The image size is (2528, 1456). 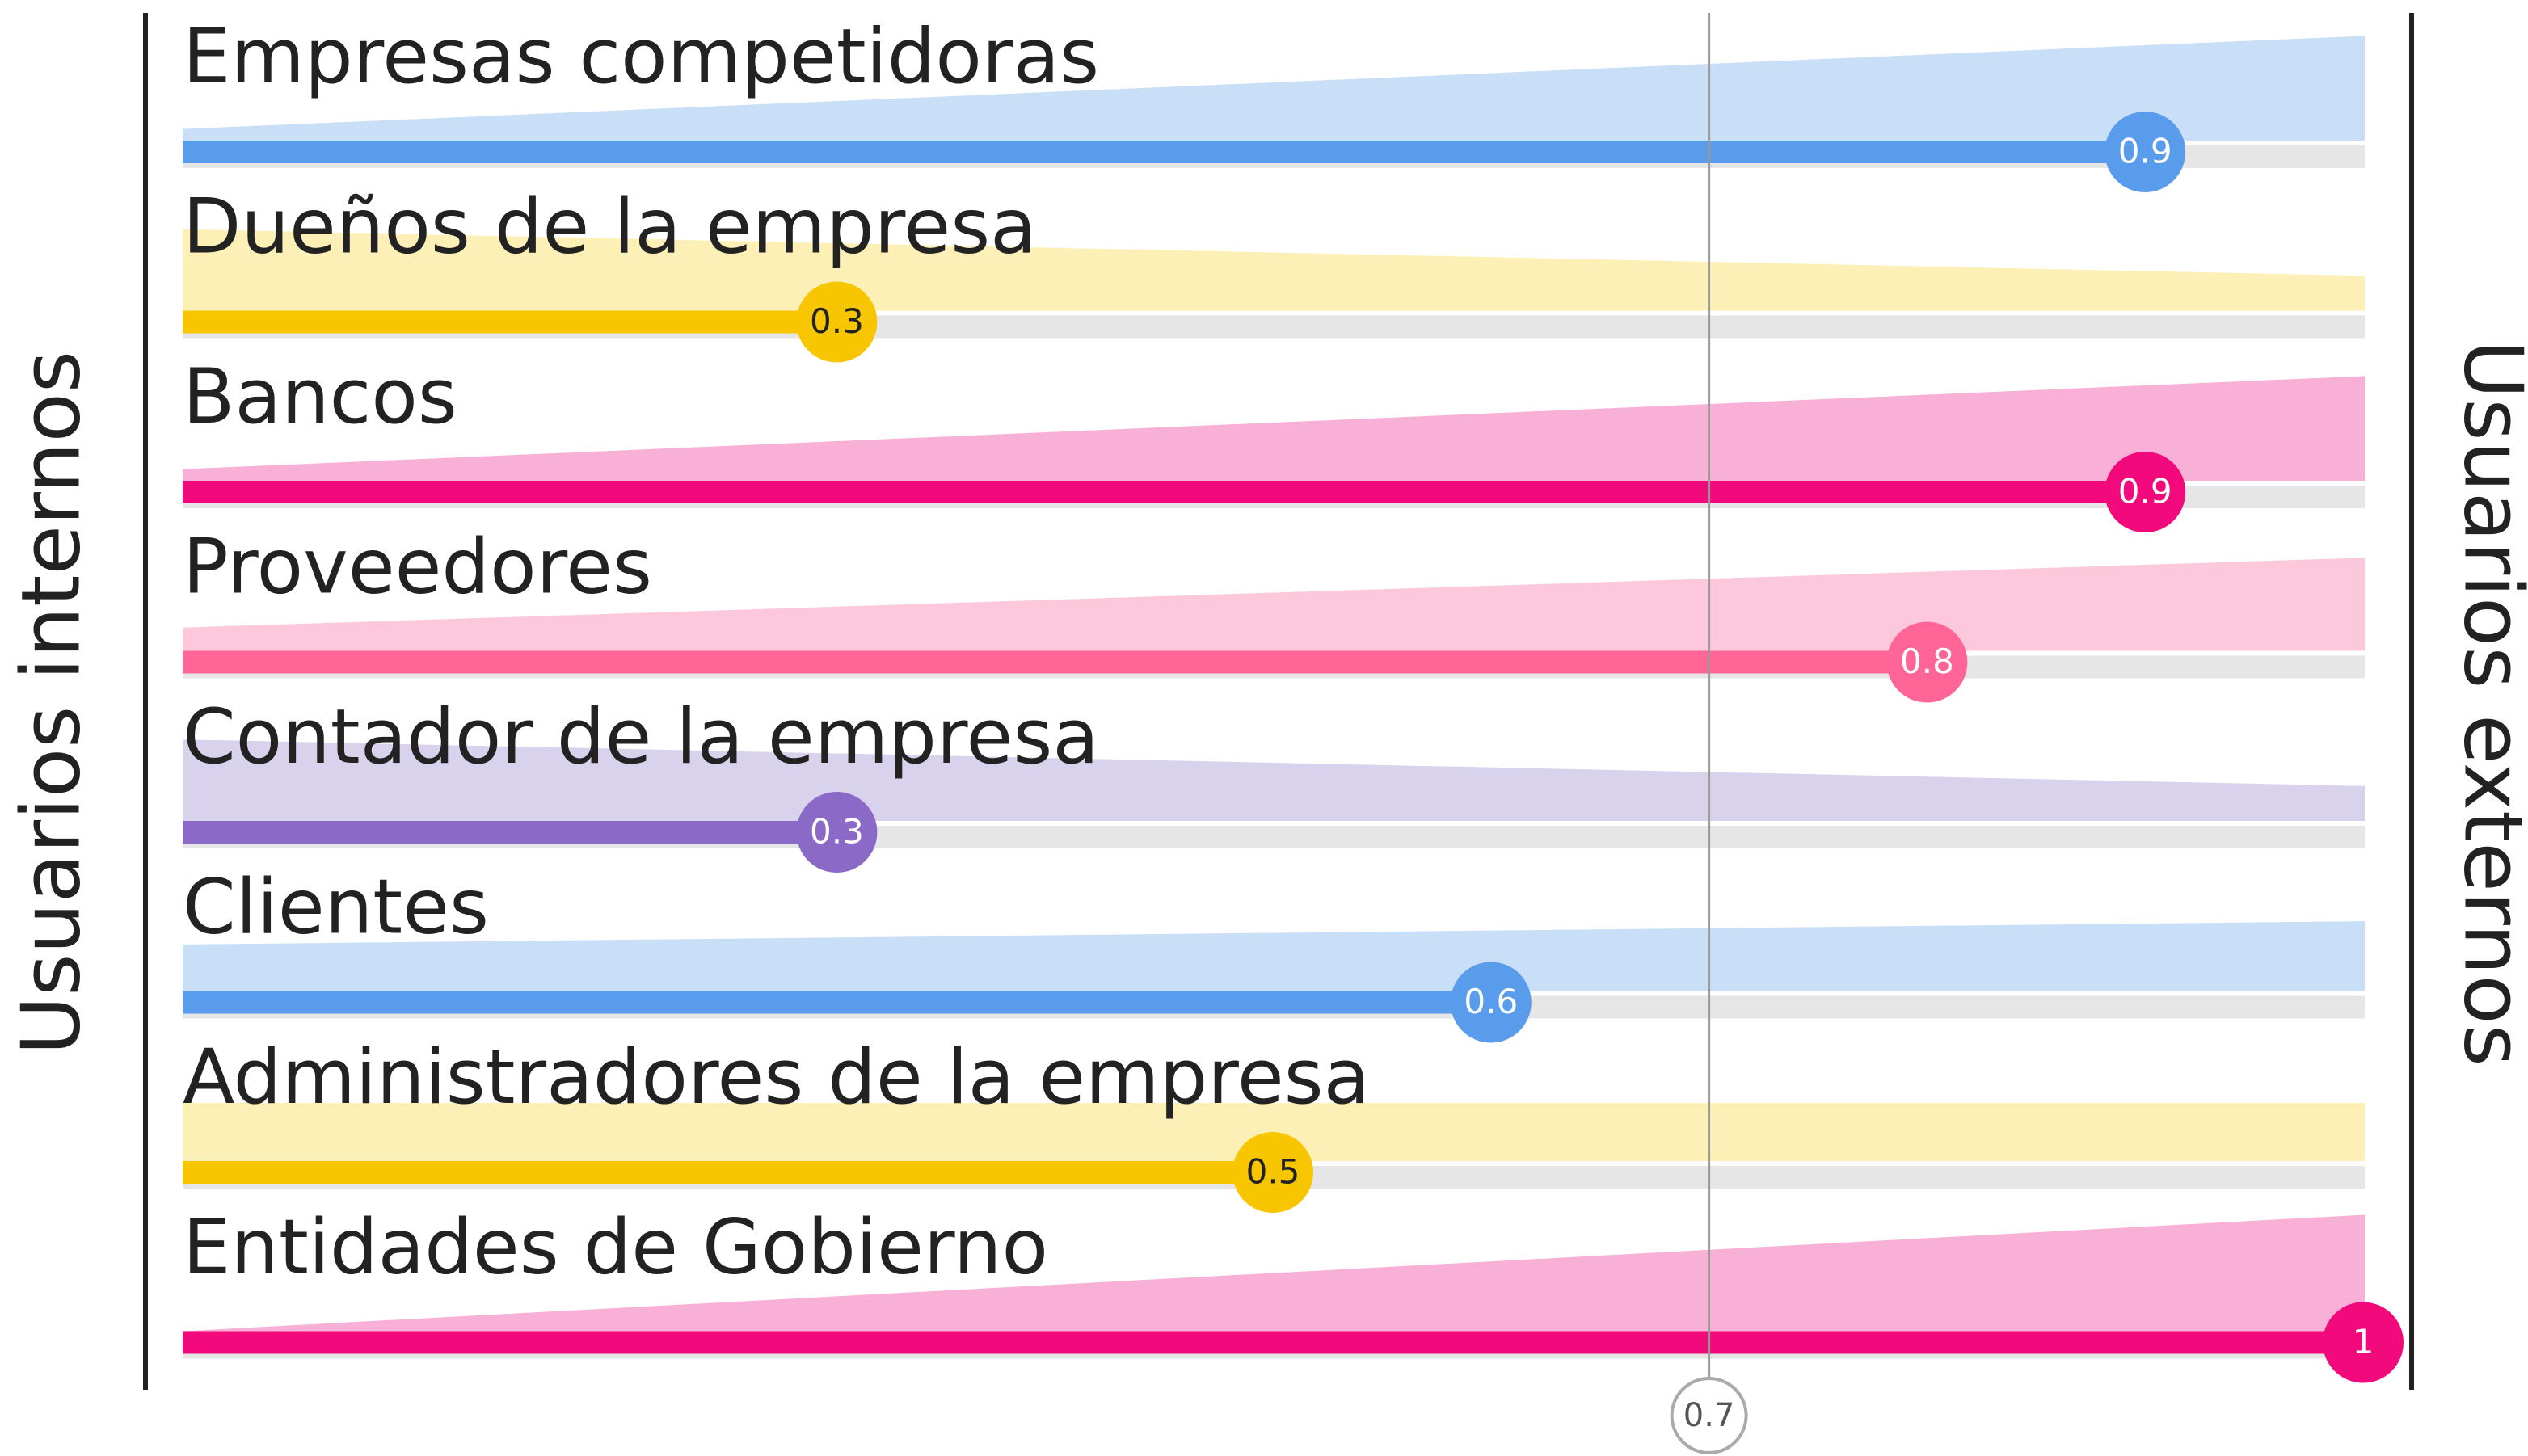 I want to click on left-label: Usuarios internos, so click(x=50, y=703).